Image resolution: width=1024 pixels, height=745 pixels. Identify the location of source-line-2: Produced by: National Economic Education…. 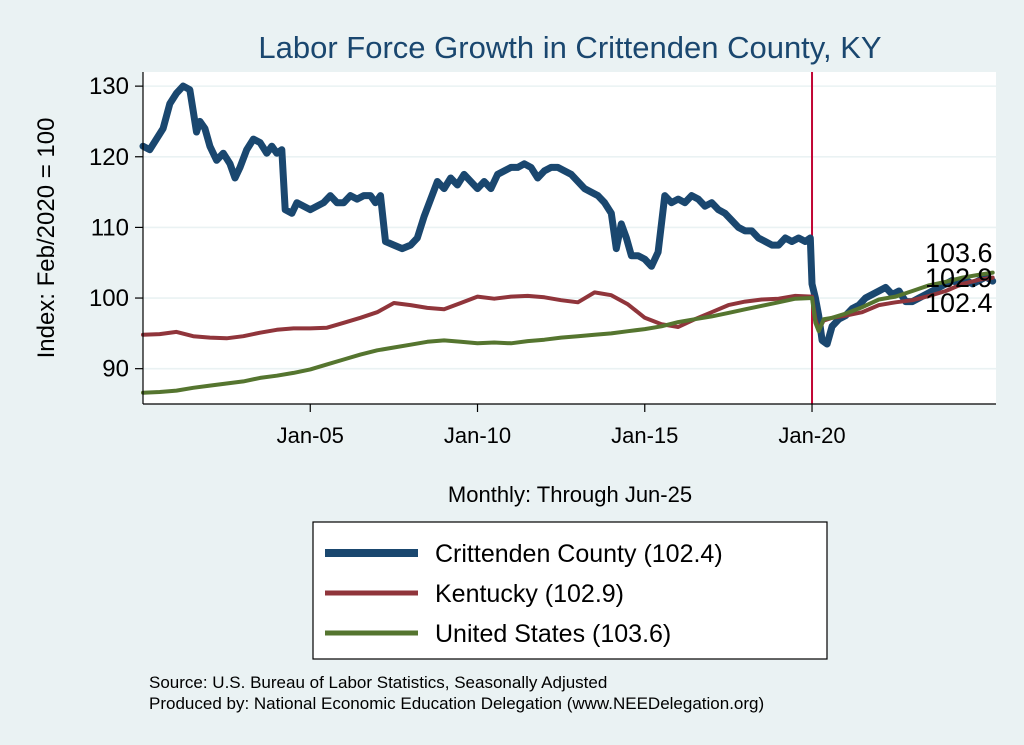
(456, 703).